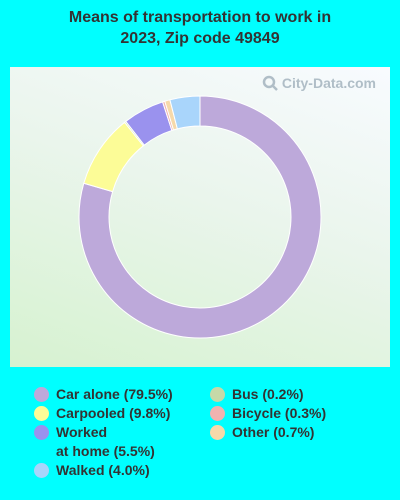 The height and width of the screenshot is (500, 400). What do you see at coordinates (105, 451) in the screenshot?
I see `legend-label-cont: at home (5.5%)` at bounding box center [105, 451].